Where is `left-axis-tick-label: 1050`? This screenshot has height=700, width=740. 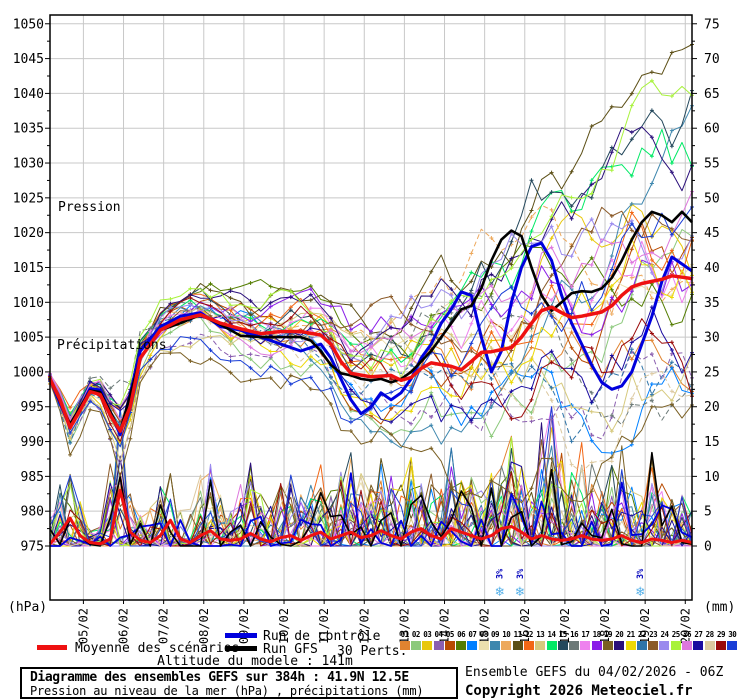
left-axis-tick-label: 1050 is located at coordinates (28, 24).